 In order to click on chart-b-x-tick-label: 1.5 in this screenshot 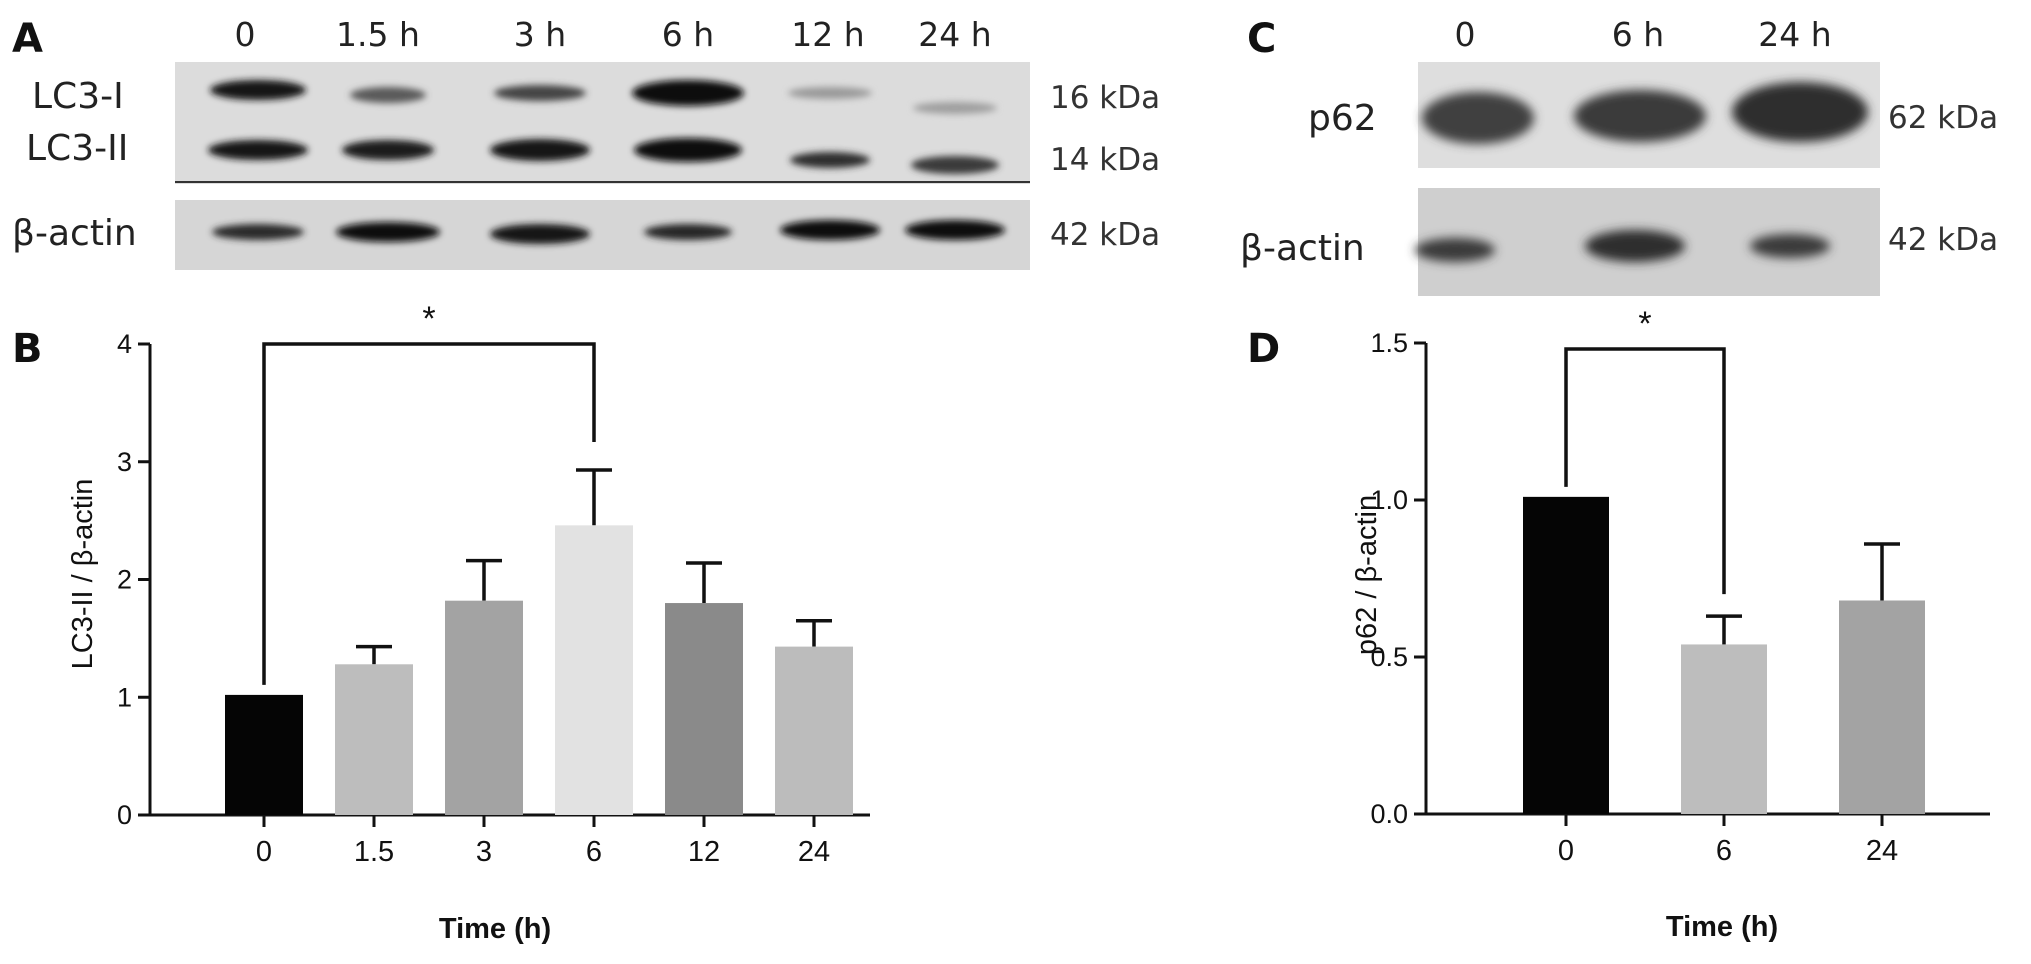, I will do `click(374, 852)`.